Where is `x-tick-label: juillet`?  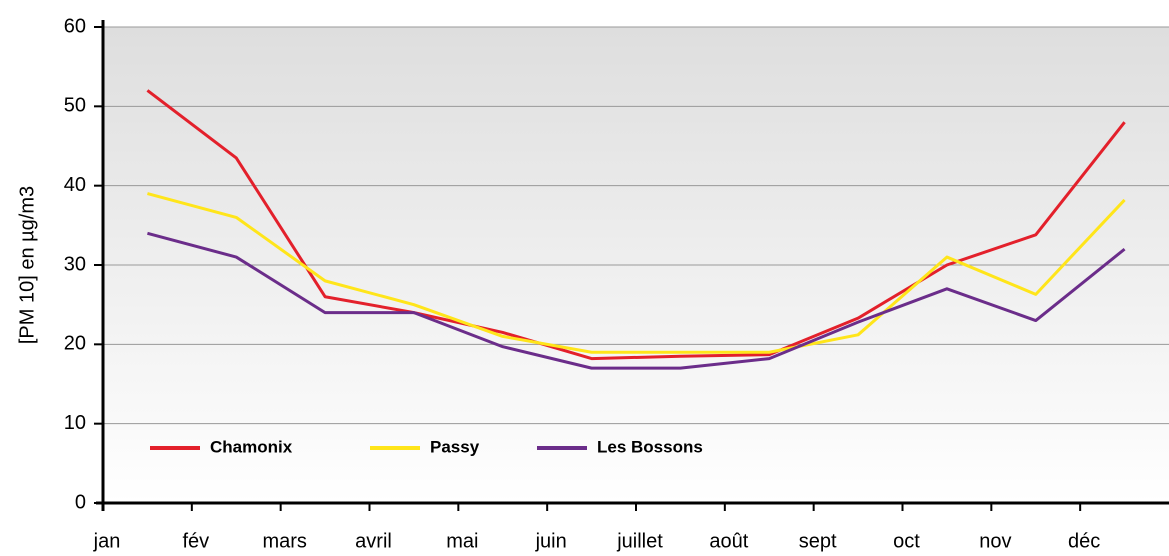 x-tick-label: juillet is located at coordinates (639, 541).